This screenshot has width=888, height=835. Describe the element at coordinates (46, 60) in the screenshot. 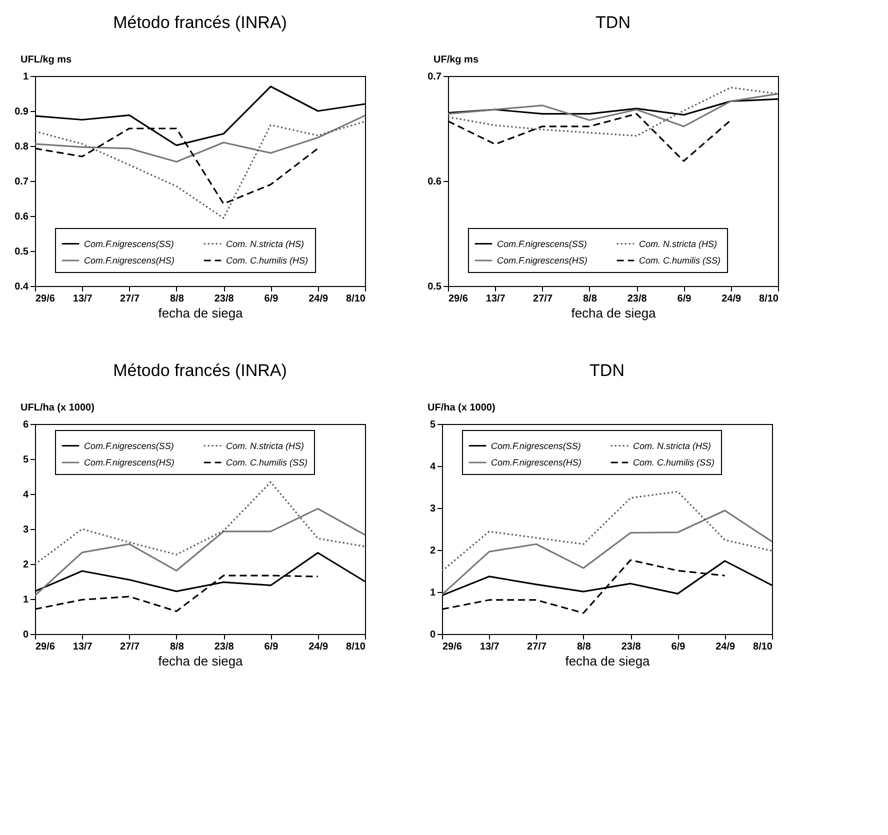

I see `y-axis-title: UFL/kg ms` at that location.